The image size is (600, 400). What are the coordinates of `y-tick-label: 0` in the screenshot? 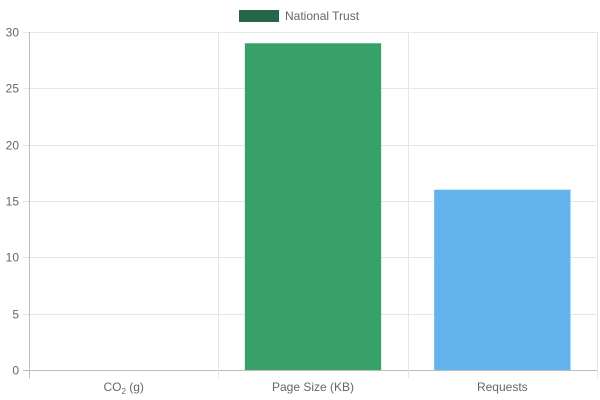 It's located at (15, 371).